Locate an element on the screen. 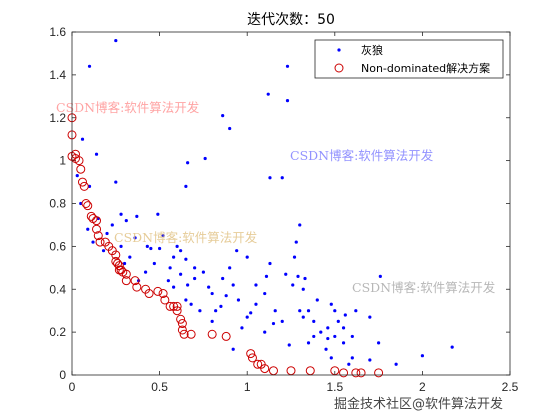 This screenshot has width=560, height=420. x-tick-label: 1.5 is located at coordinates (334, 387).